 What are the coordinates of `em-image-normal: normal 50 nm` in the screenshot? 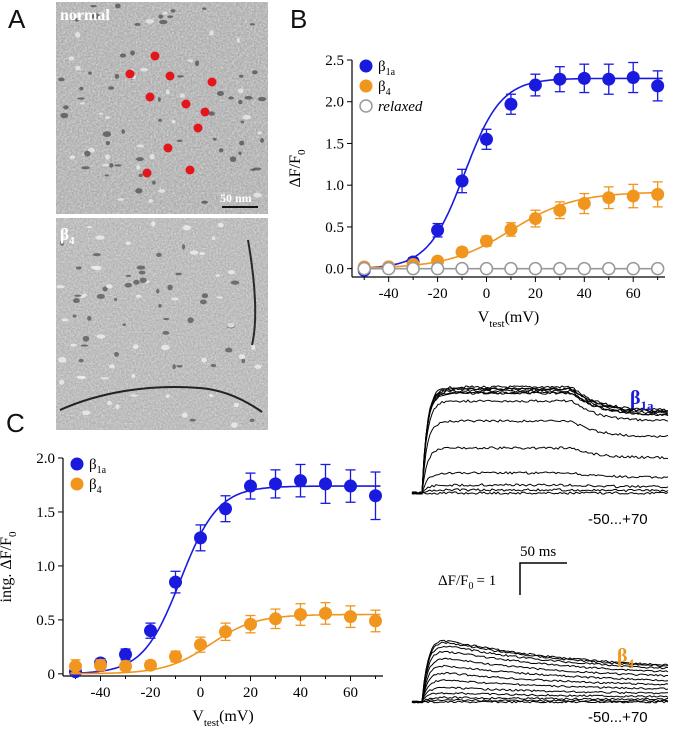 It's located at (162, 108).